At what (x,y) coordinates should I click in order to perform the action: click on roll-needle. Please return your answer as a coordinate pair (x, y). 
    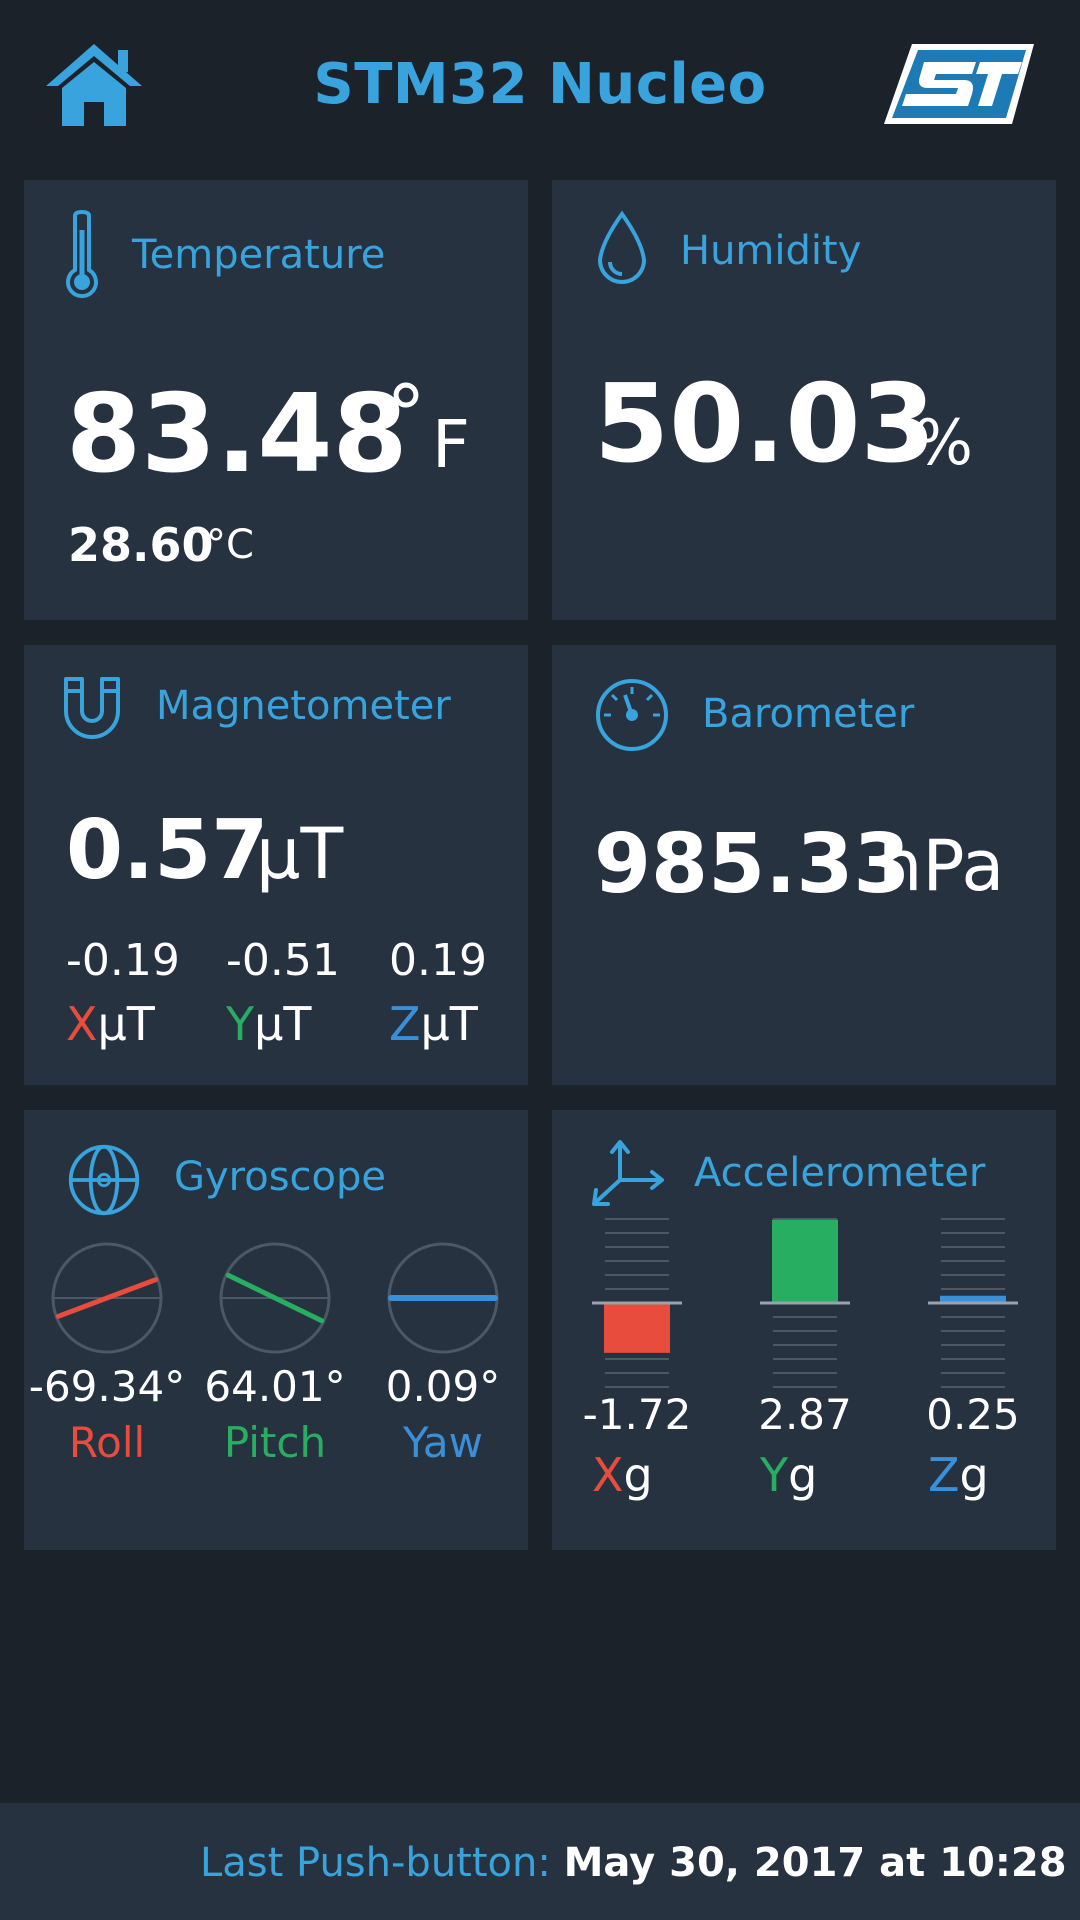
    Looking at the image, I should click on (107, 1298).